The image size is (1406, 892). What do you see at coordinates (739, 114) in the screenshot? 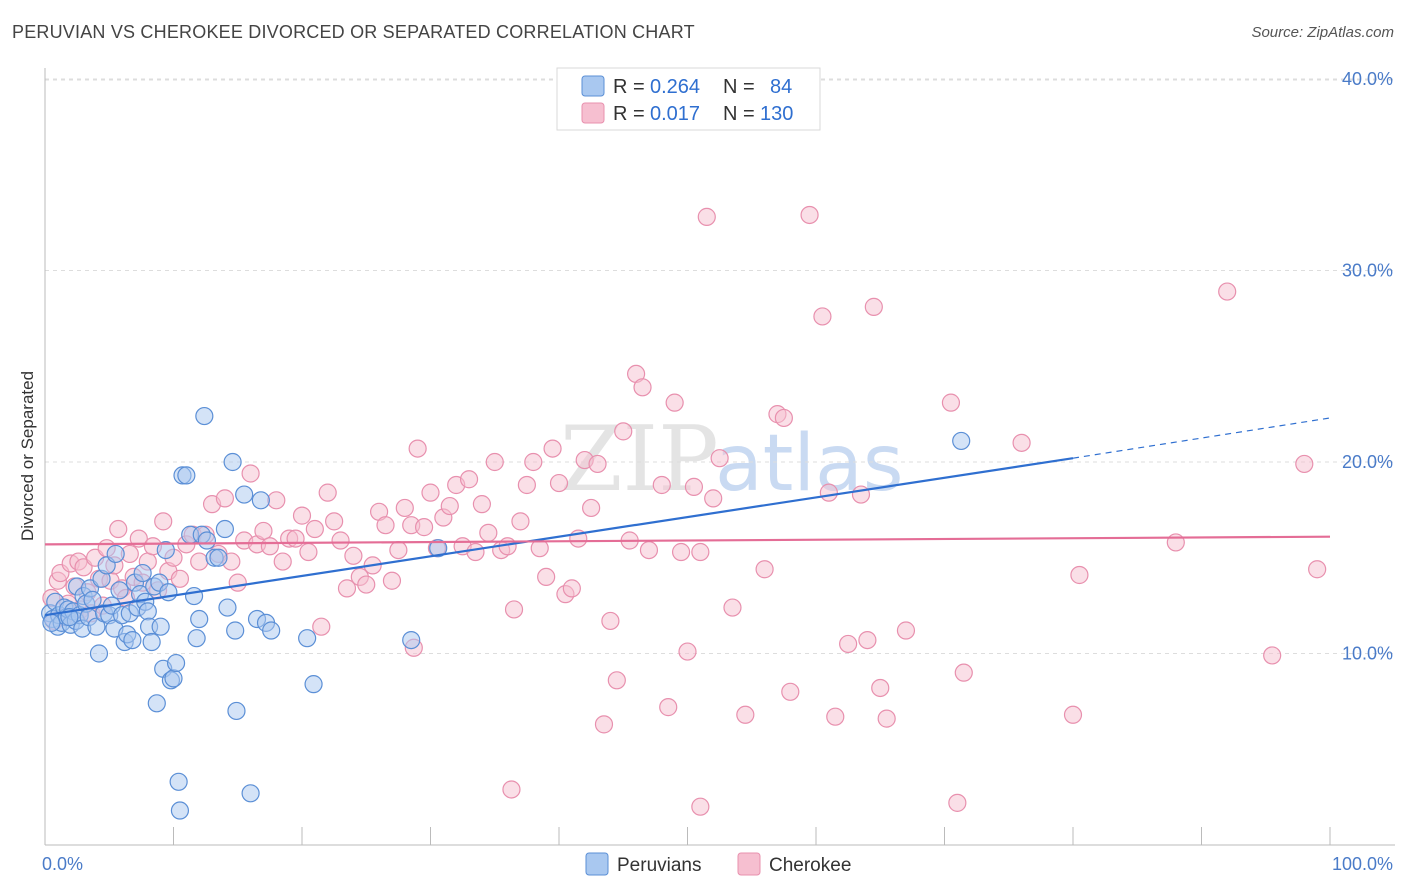
I see `legend-n-label-2: N =` at bounding box center [739, 114].